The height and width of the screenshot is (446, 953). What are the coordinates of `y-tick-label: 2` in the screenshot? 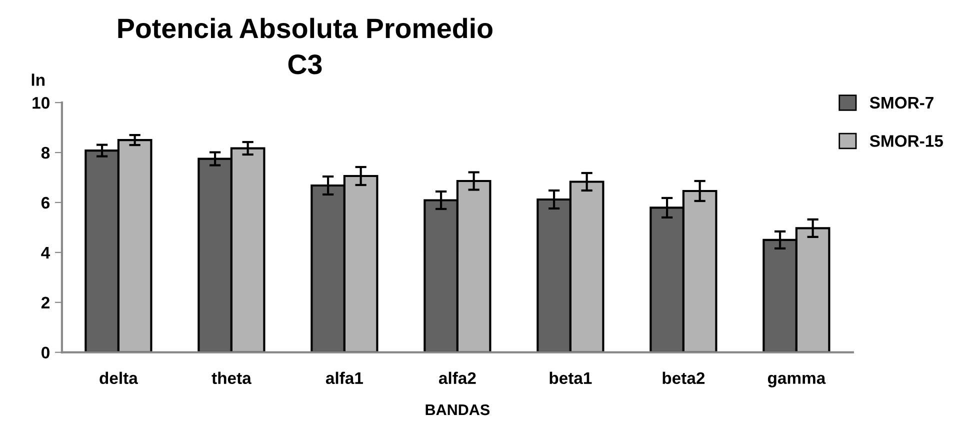 It's located at (45, 302).